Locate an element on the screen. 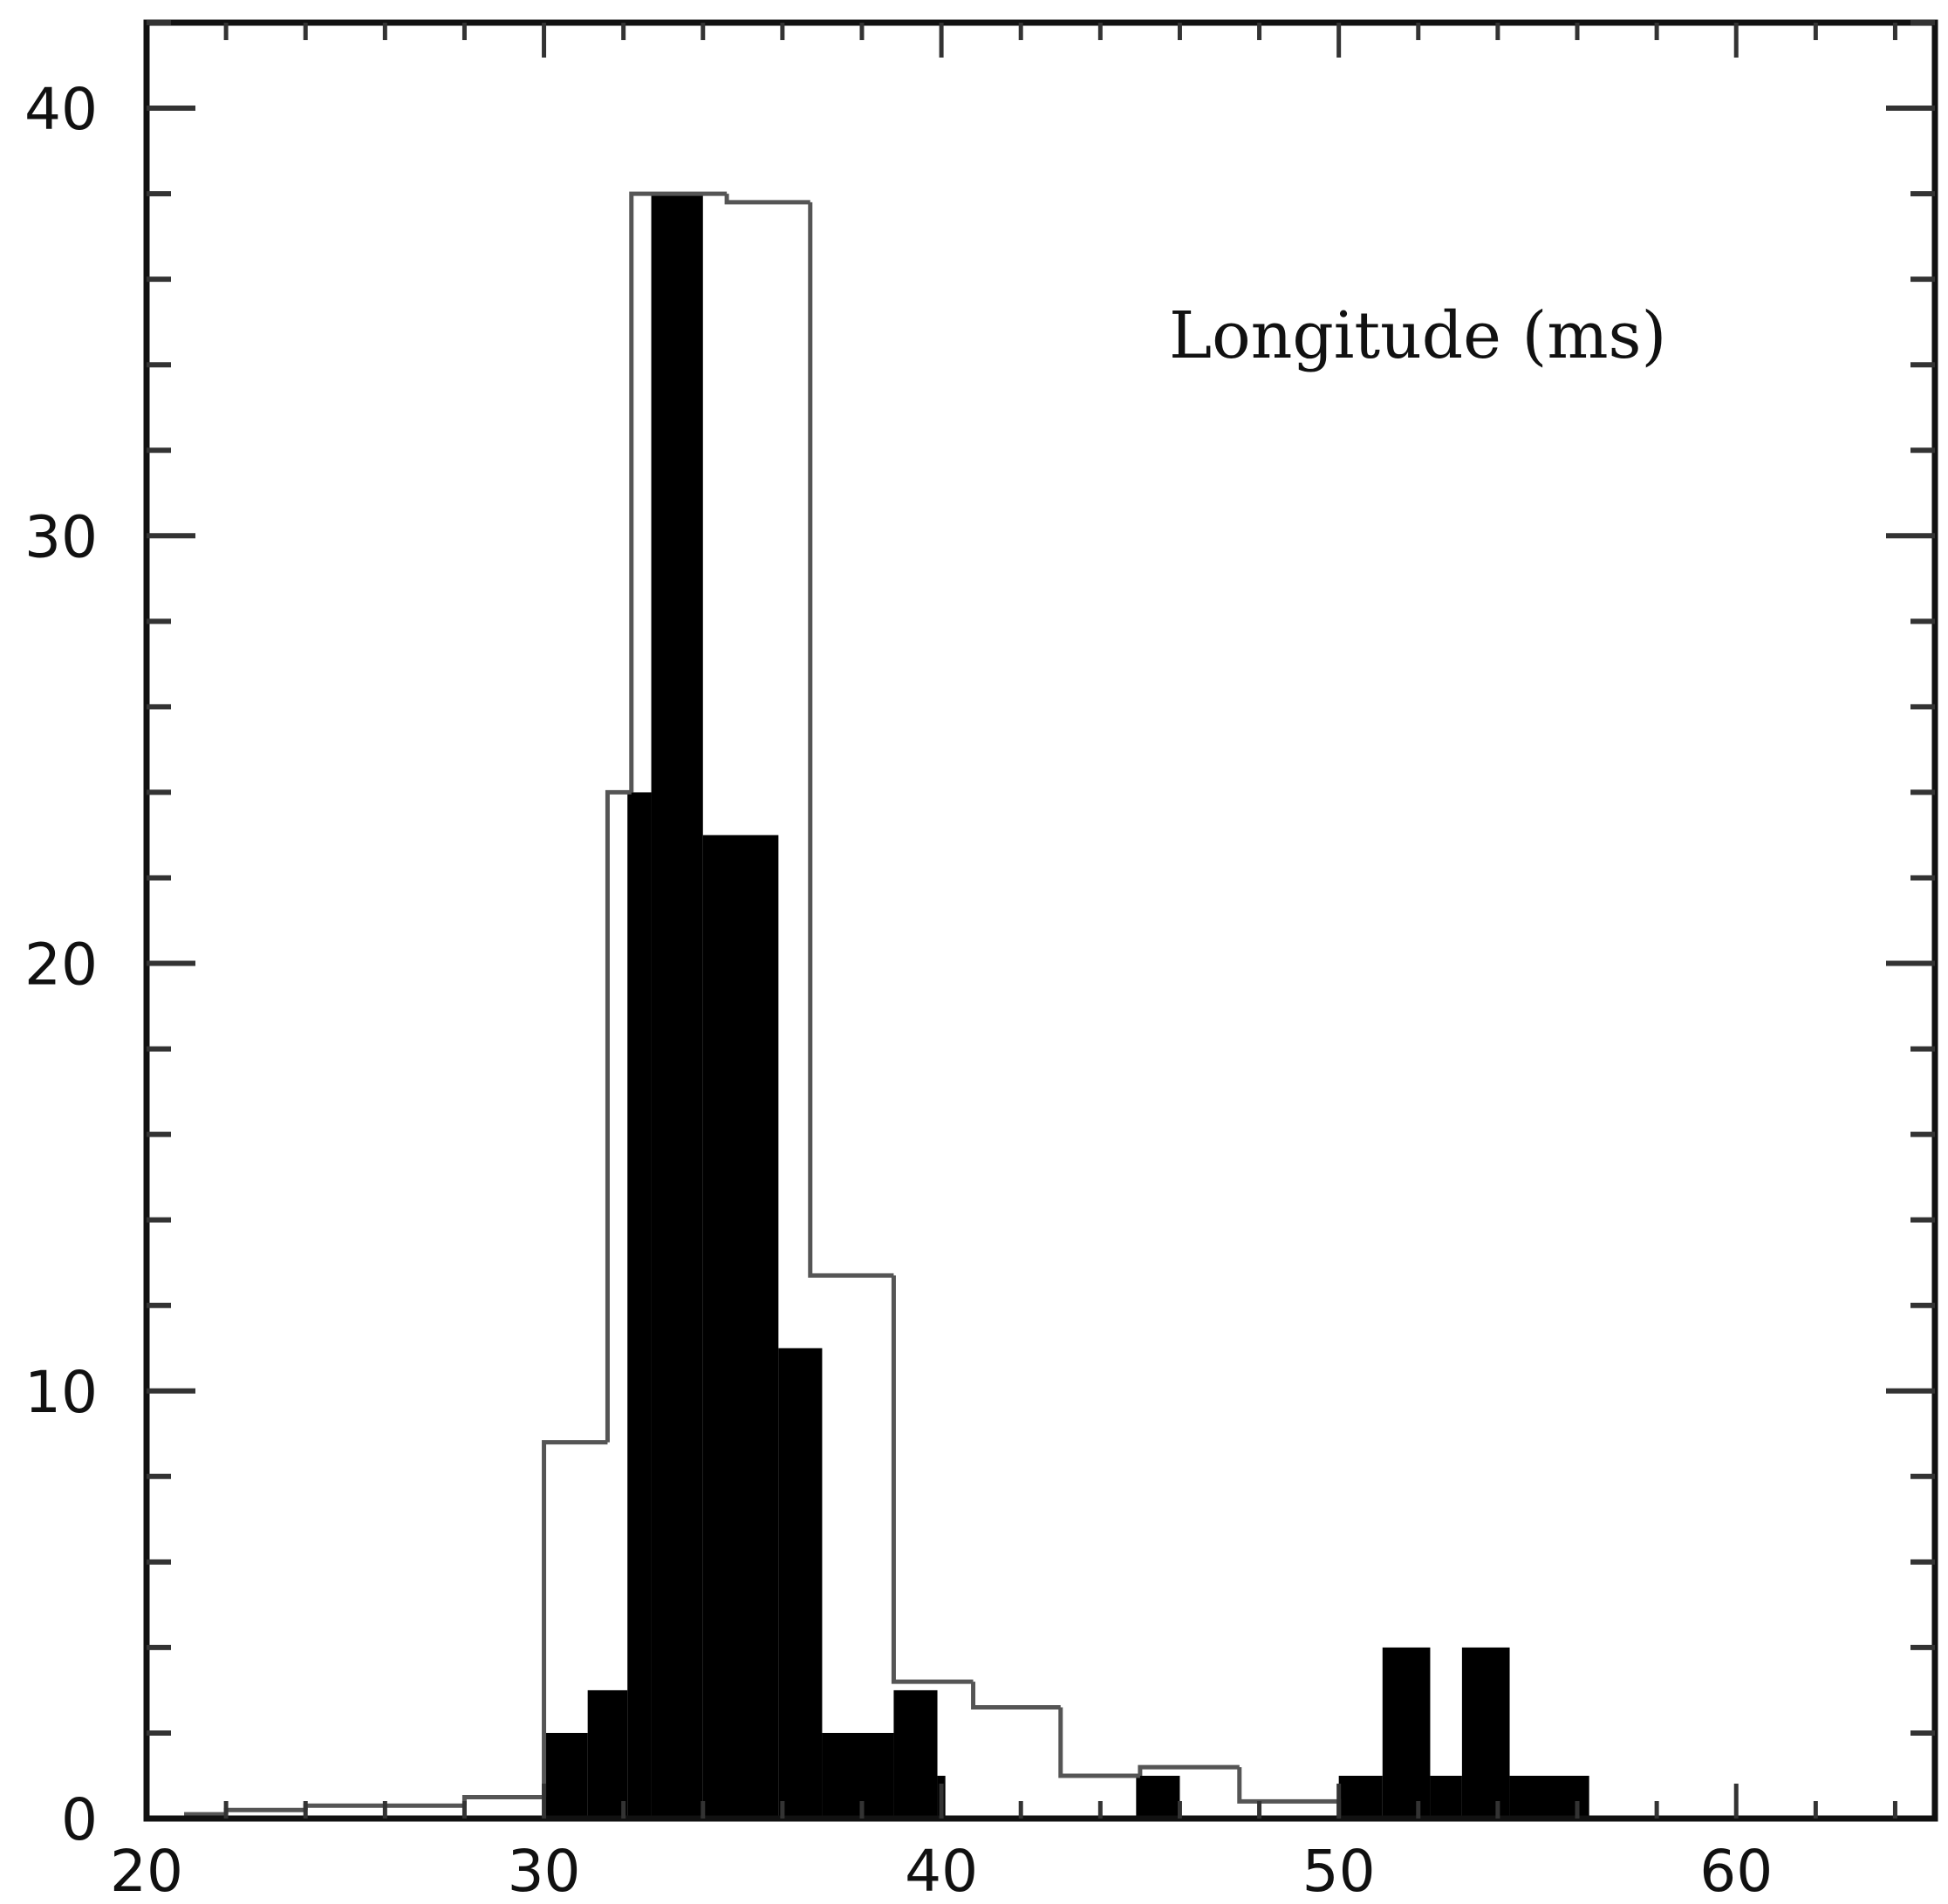 The width and height of the screenshot is (1948, 1904). chart-annotation: Longitude (ms) is located at coordinates (1417, 335).